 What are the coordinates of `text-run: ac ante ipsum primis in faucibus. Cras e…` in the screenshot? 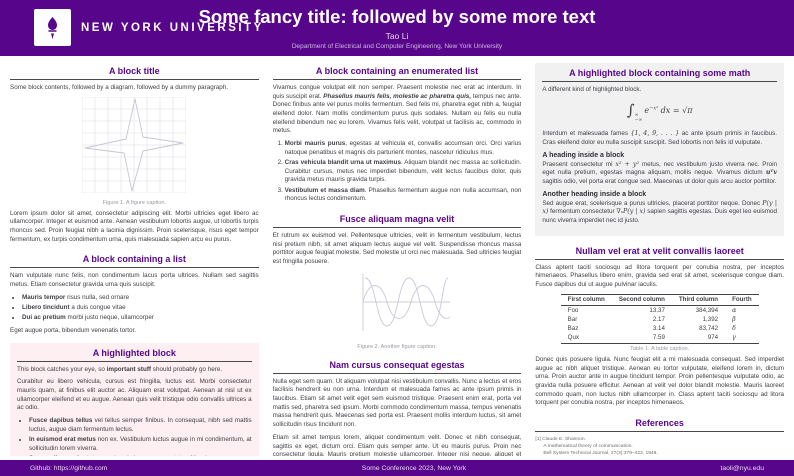 It's located at (659, 138).